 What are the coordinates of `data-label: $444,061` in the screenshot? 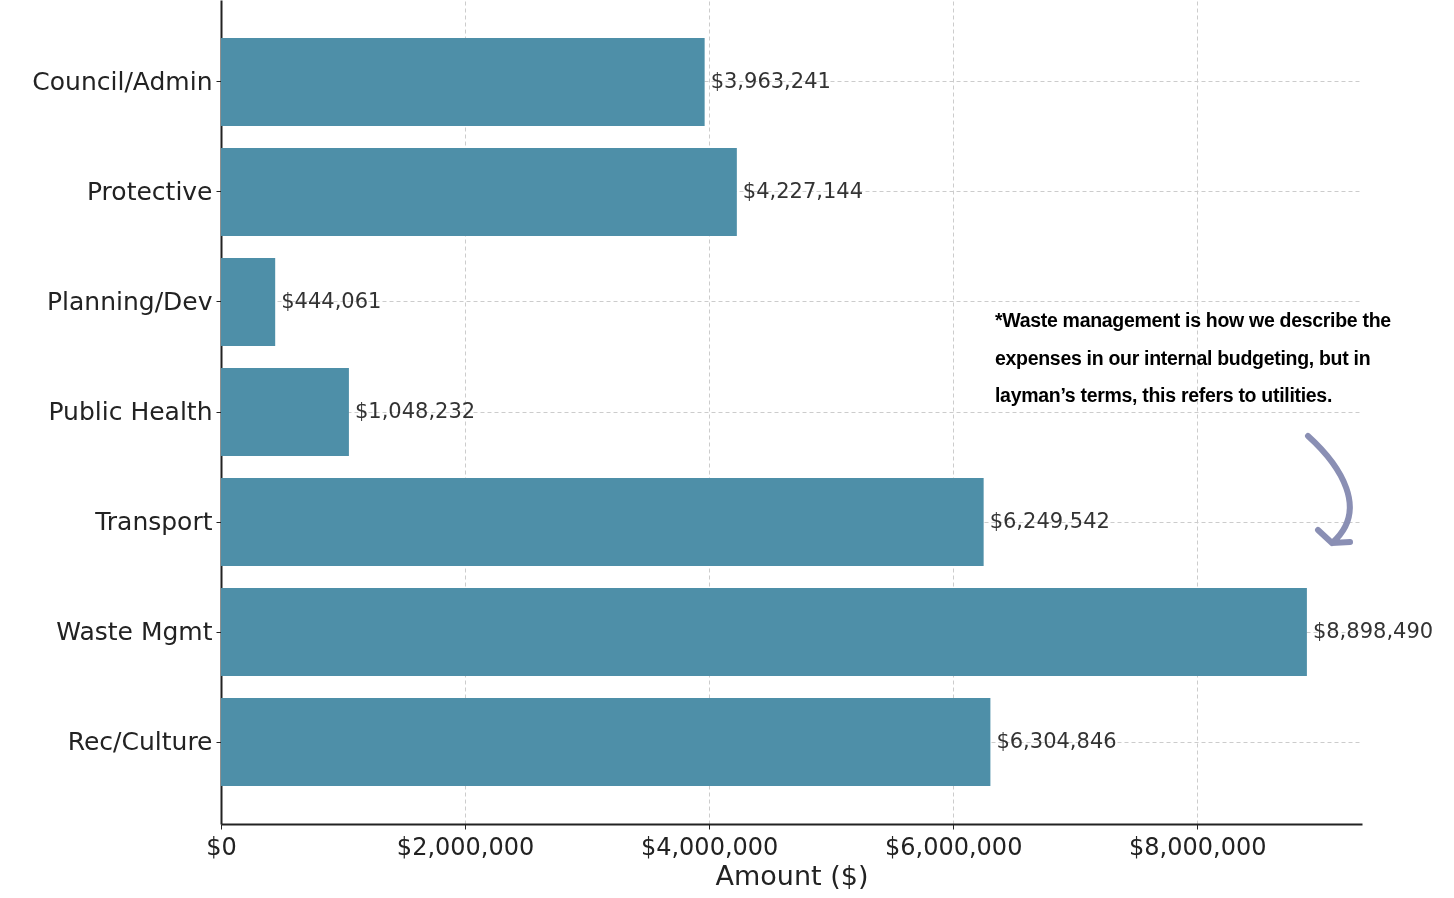 It's located at (331, 300).